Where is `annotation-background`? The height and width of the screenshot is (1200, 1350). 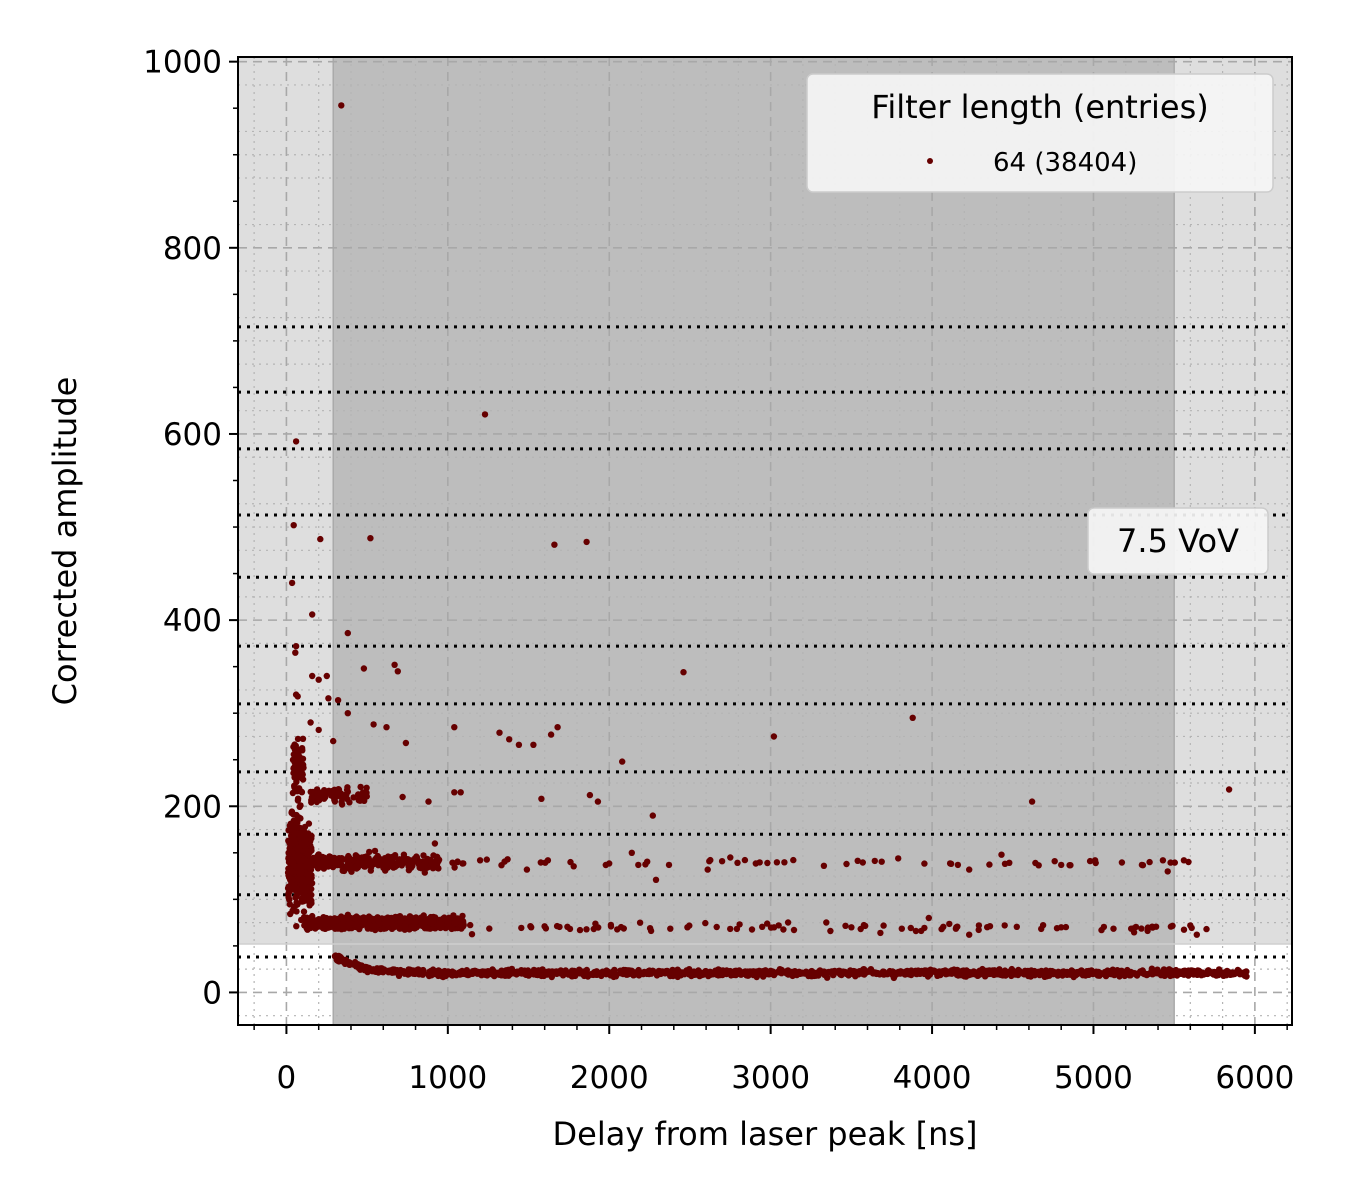
annotation-background is located at coordinates (1178, 541).